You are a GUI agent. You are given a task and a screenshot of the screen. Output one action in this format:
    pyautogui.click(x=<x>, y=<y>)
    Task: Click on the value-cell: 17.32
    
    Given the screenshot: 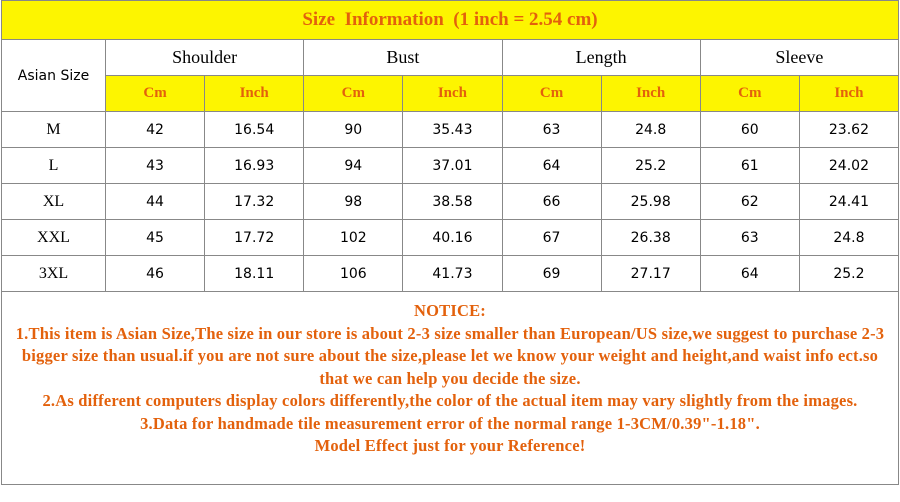 What is the action you would take?
    pyautogui.click(x=254, y=201)
    